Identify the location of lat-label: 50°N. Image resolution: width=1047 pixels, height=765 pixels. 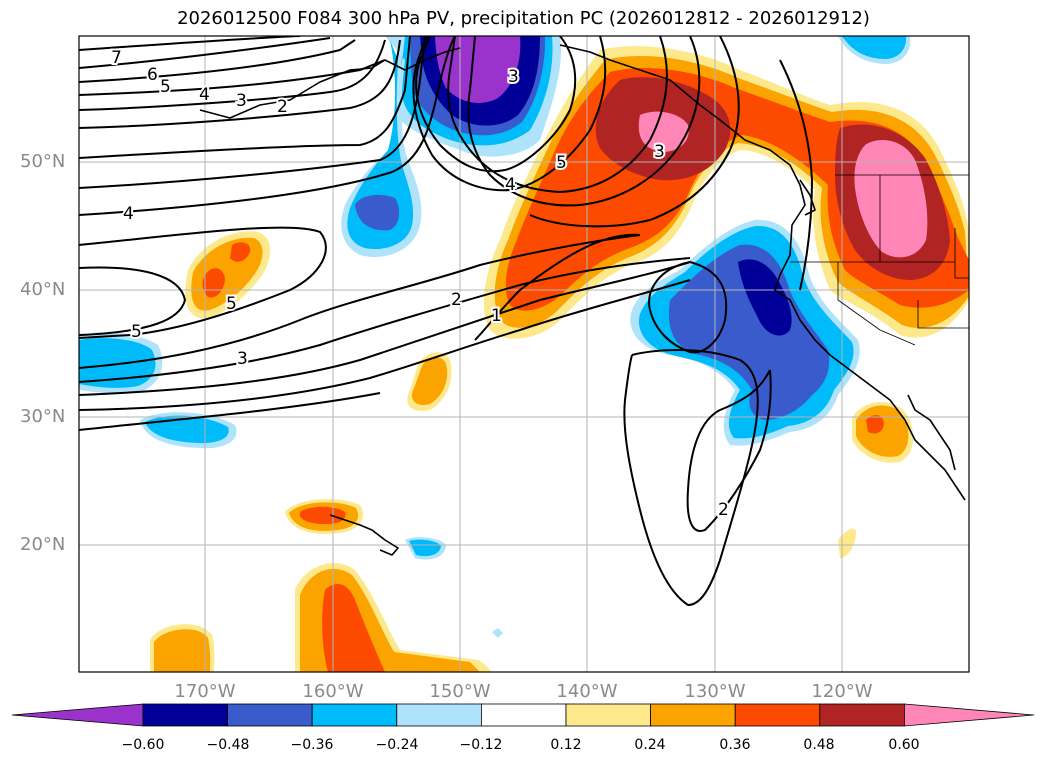
(43, 161).